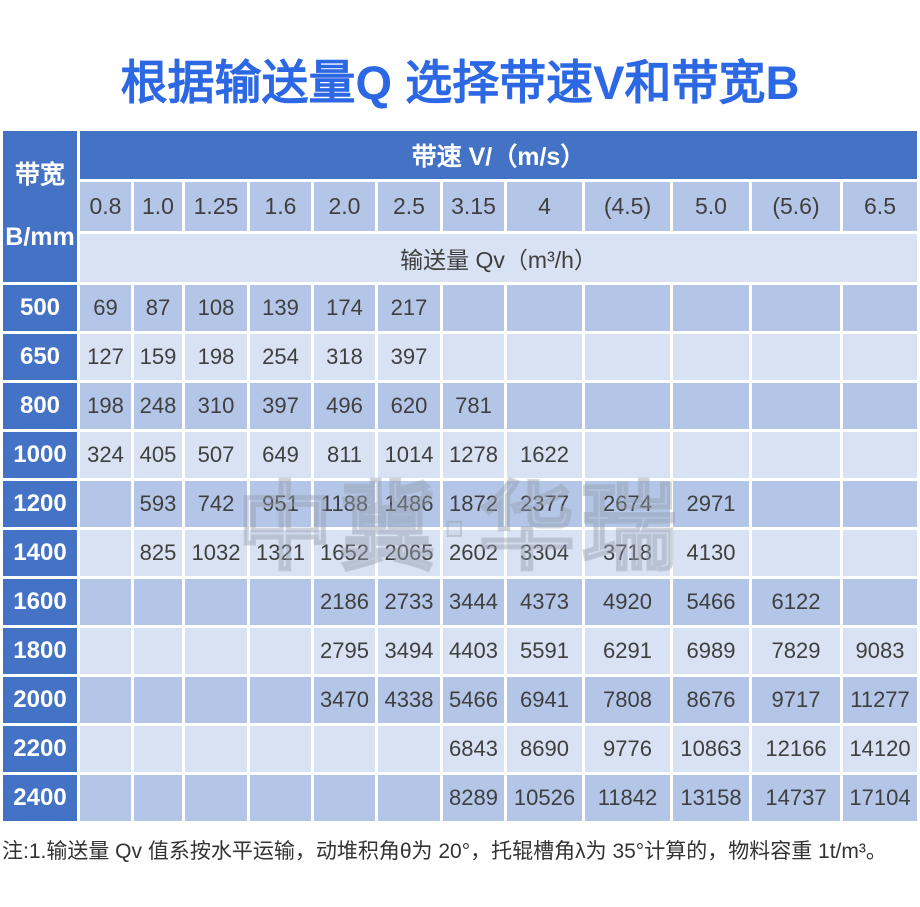 The width and height of the screenshot is (920, 907). Describe the element at coordinates (711, 700) in the screenshot. I see `capacity-cell: 8676` at that location.